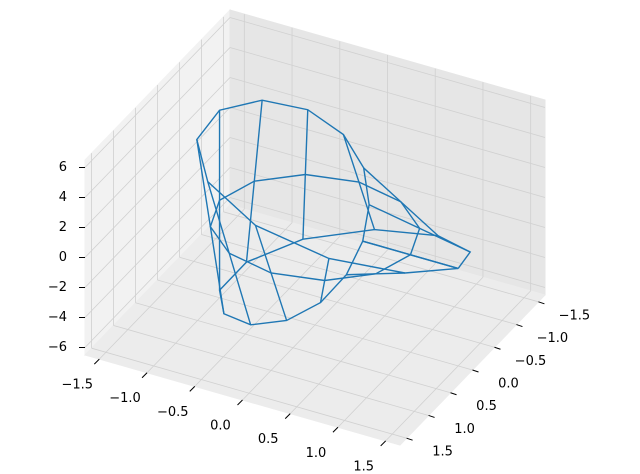 The height and width of the screenshot is (474, 640). I want to click on z-tick-label: 0, so click(63, 257).